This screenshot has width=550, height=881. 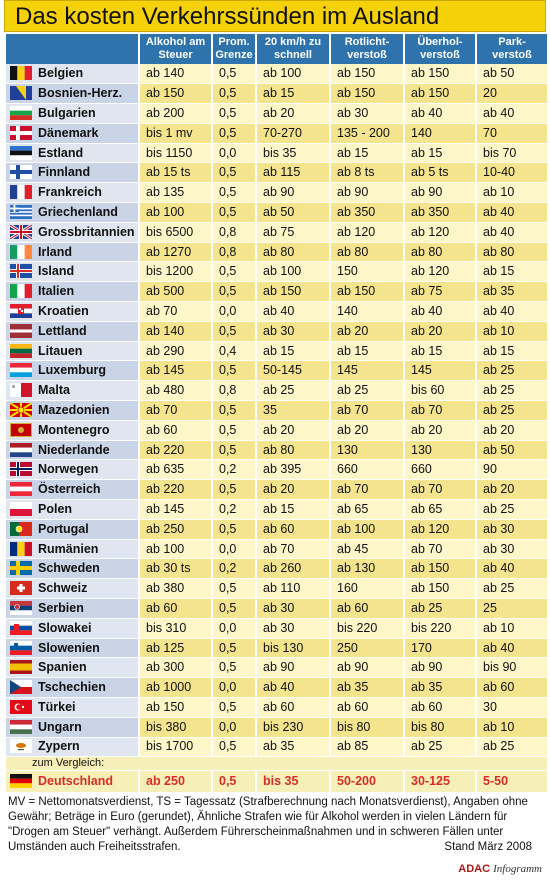 What do you see at coordinates (21, 192) in the screenshot?
I see `france-flag-icon` at bounding box center [21, 192].